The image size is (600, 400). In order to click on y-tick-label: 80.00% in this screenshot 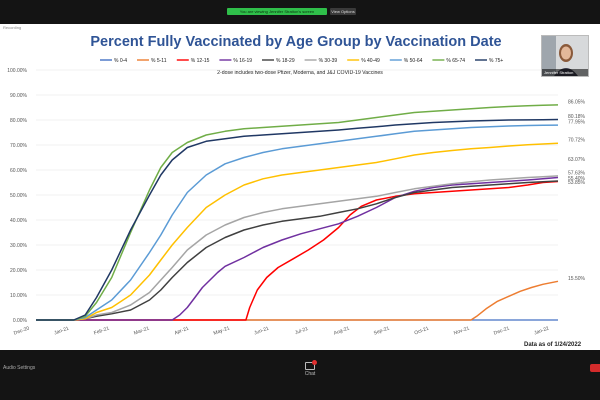, I will do `click(19, 121)`.